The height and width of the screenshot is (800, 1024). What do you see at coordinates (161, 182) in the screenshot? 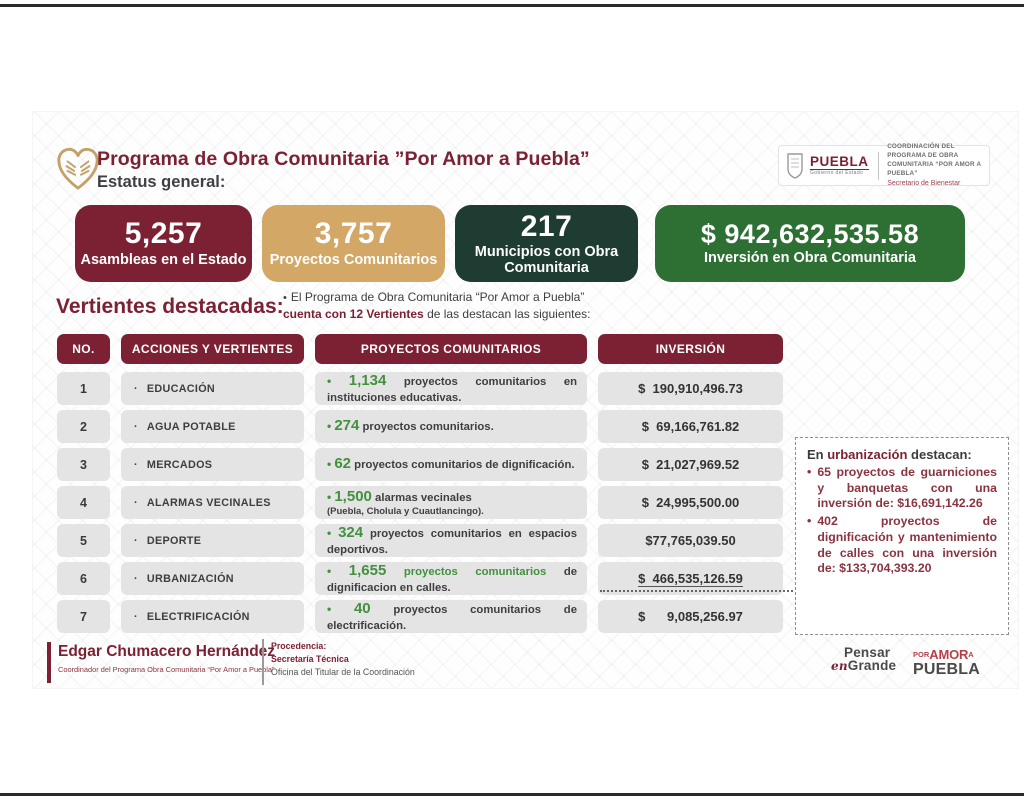
I see `page-subtitle: Estatus general:` at bounding box center [161, 182].